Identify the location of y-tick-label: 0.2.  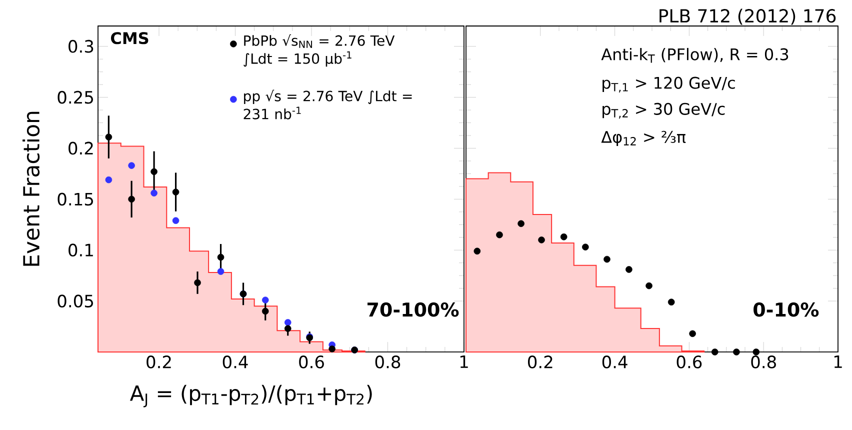
(80, 148).